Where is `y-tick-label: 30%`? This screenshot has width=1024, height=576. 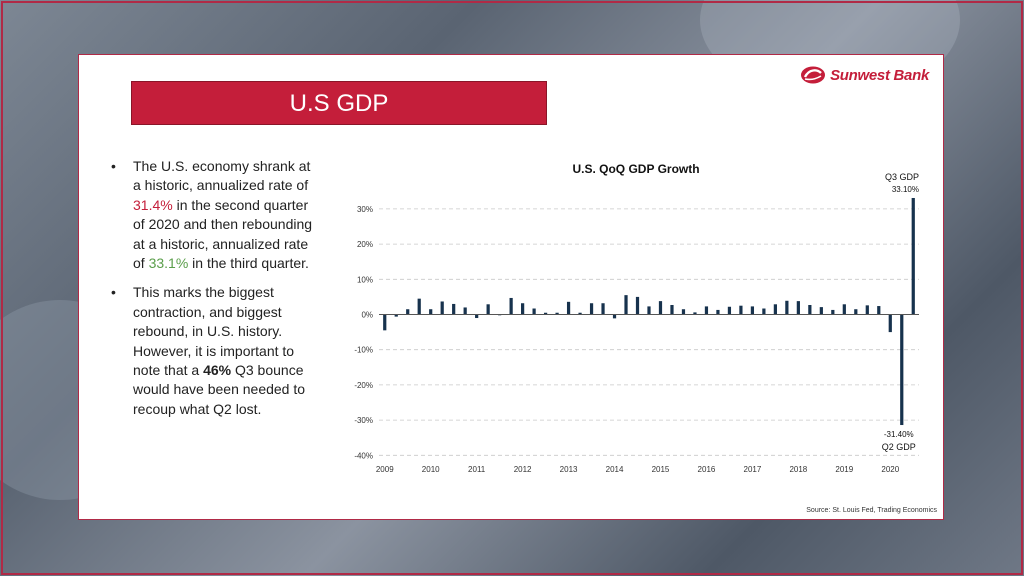
y-tick-label: 30% is located at coordinates (365, 209).